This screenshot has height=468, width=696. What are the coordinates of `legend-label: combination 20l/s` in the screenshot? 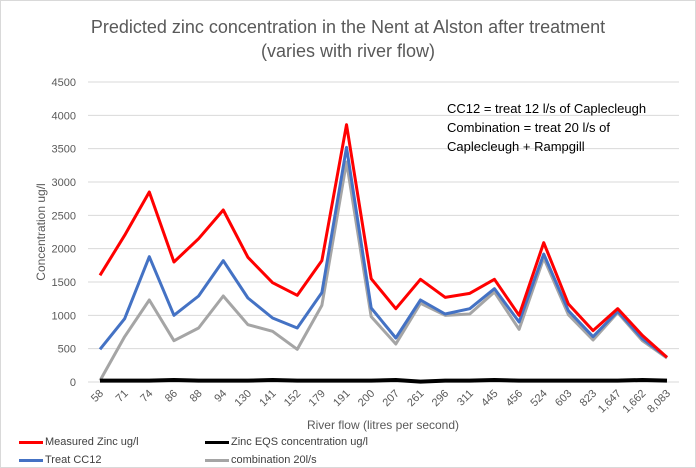 It's located at (274, 460).